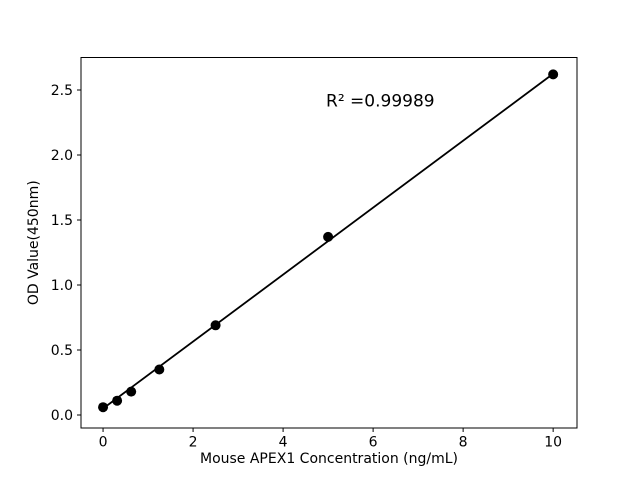 Image resolution: width=640 pixels, height=480 pixels. What do you see at coordinates (62, 351) in the screenshot?
I see `y-tick-label: 0.5` at bounding box center [62, 351].